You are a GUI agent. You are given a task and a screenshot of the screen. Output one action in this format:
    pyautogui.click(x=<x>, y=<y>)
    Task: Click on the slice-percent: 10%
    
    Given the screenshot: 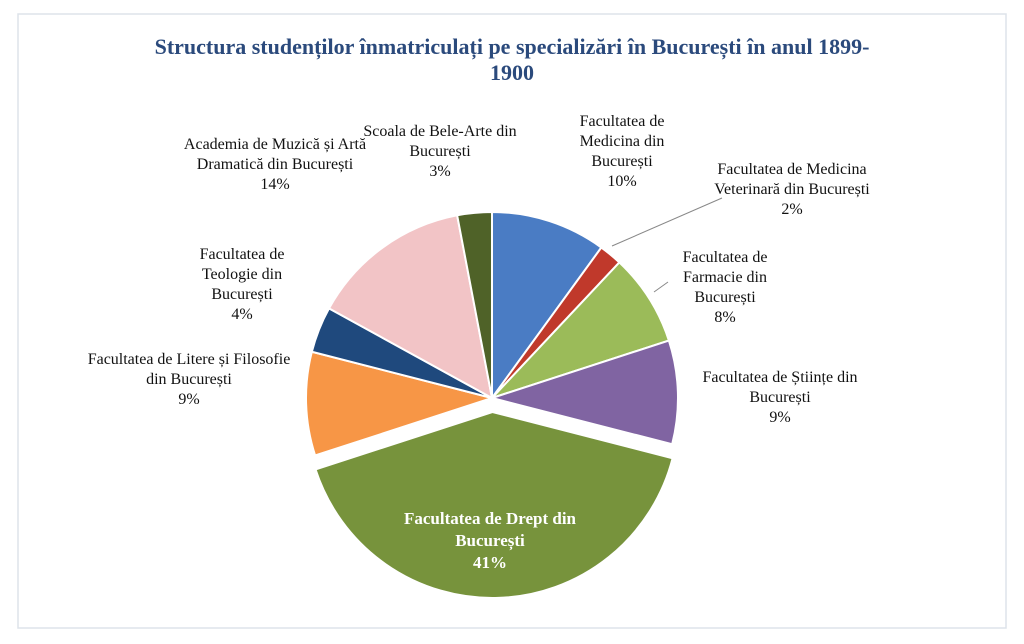 What is the action you would take?
    pyautogui.click(x=622, y=181)
    